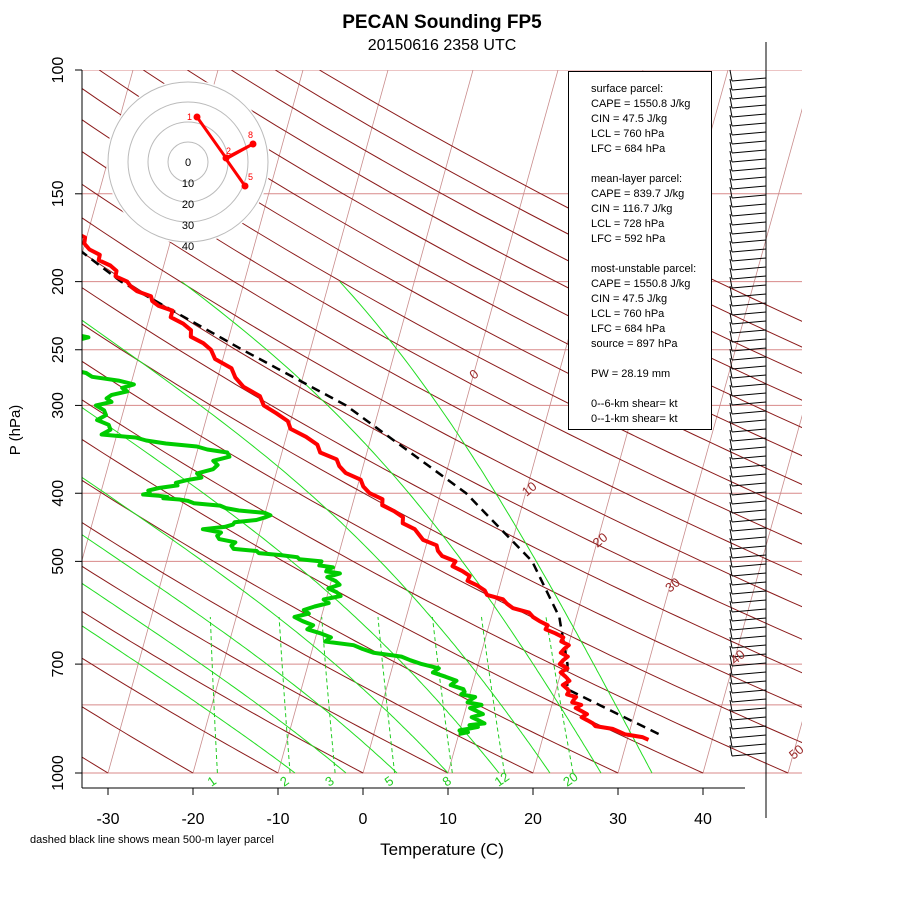 The width and height of the screenshot is (900, 900). What do you see at coordinates (228, 151) in the screenshot?
I see `hodograph-point-label: 2` at bounding box center [228, 151].